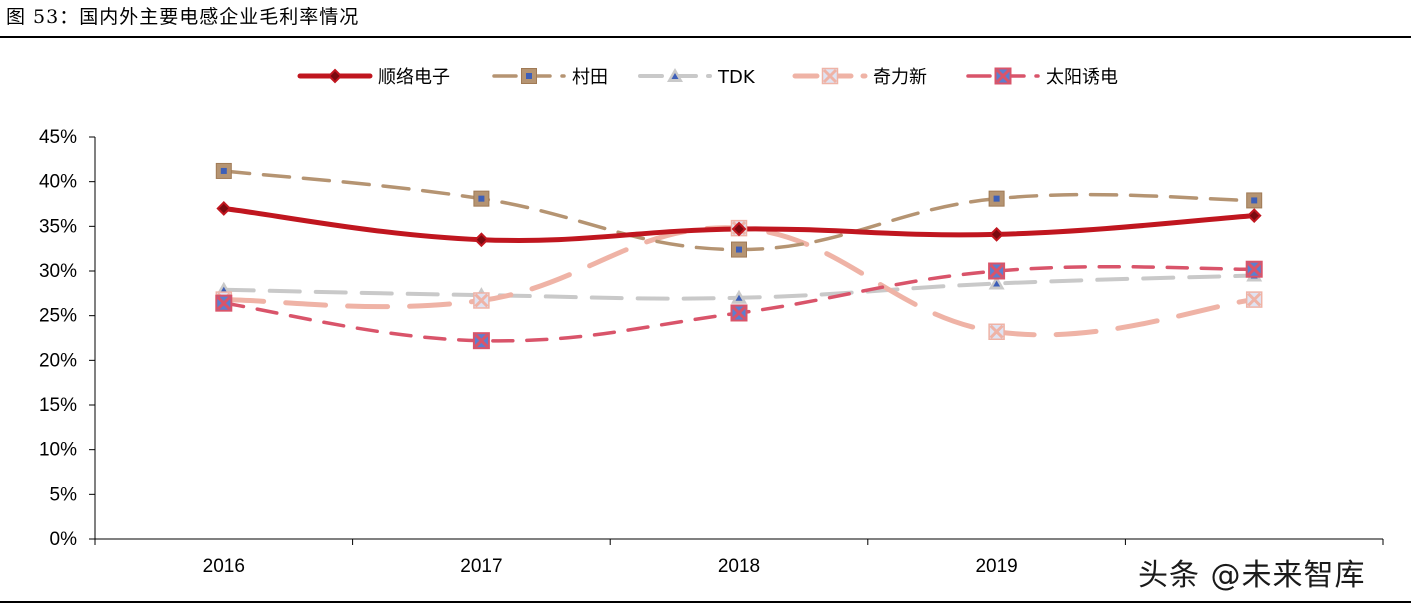  Describe the element at coordinates (58, 137) in the screenshot. I see `y-tick-label: 45%` at that location.